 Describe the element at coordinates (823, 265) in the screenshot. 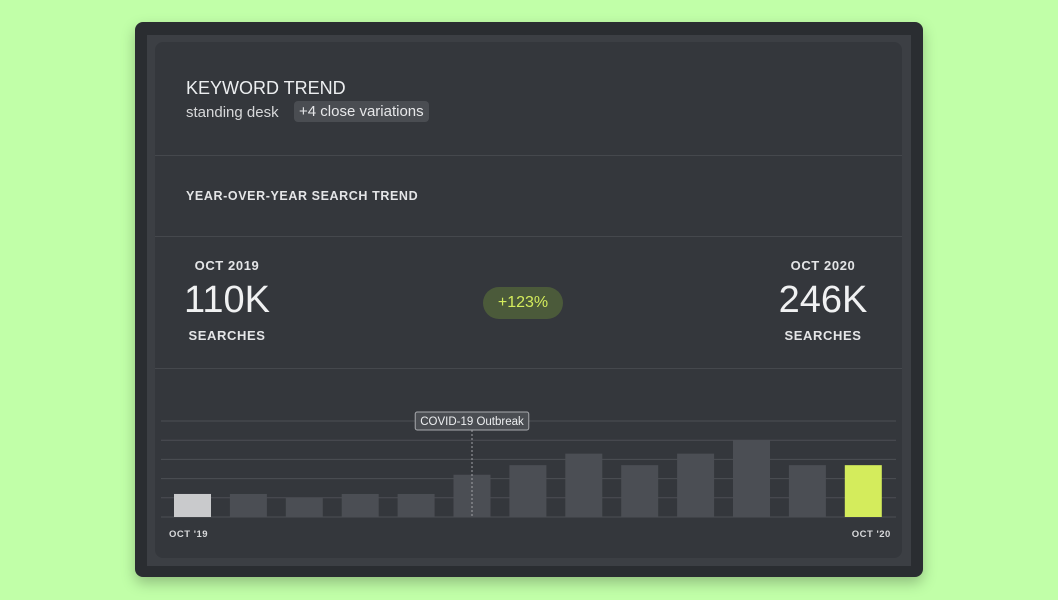

I see `period: OCT 2020` at that location.